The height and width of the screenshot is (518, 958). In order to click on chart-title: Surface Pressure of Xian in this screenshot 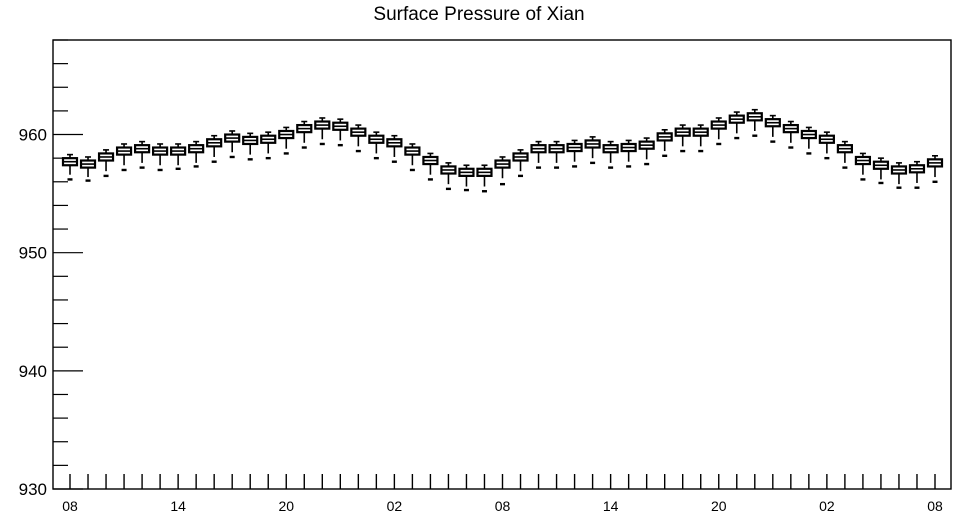, I will do `click(479, 14)`.